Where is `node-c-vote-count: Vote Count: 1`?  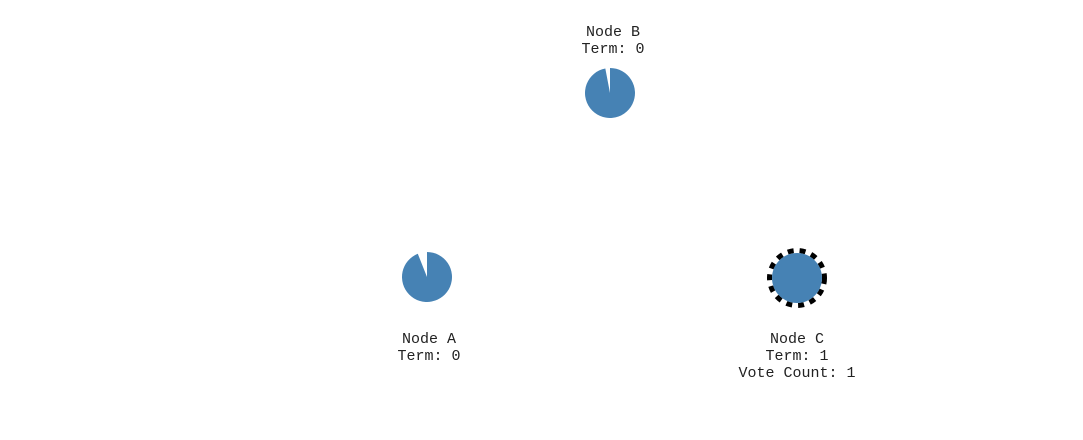
node-c-vote-count: Vote Count: 1 is located at coordinates (796, 373).